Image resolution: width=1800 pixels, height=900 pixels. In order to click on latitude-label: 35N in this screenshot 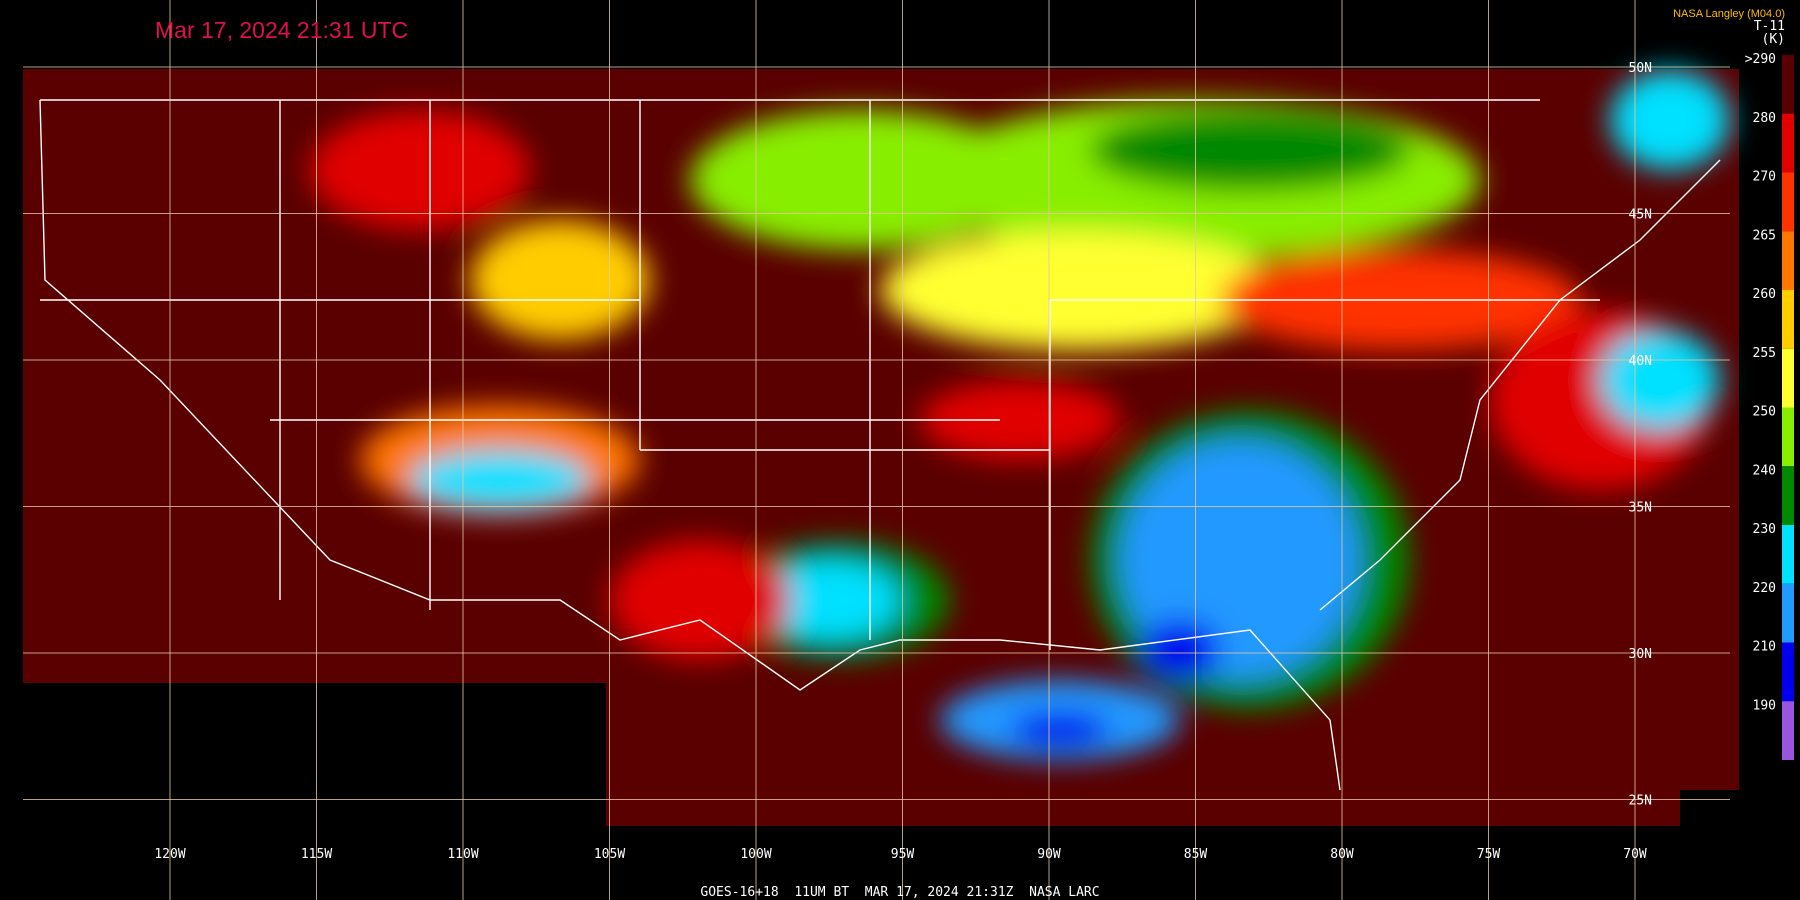, I will do `click(1640, 508)`.